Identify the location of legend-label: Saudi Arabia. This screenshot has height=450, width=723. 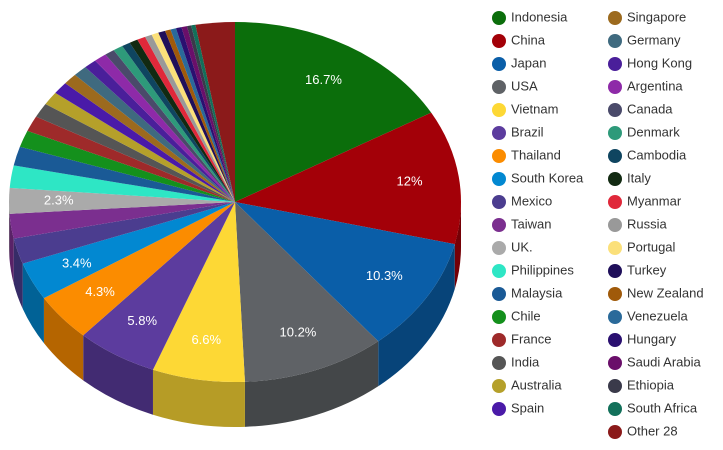
(664, 361).